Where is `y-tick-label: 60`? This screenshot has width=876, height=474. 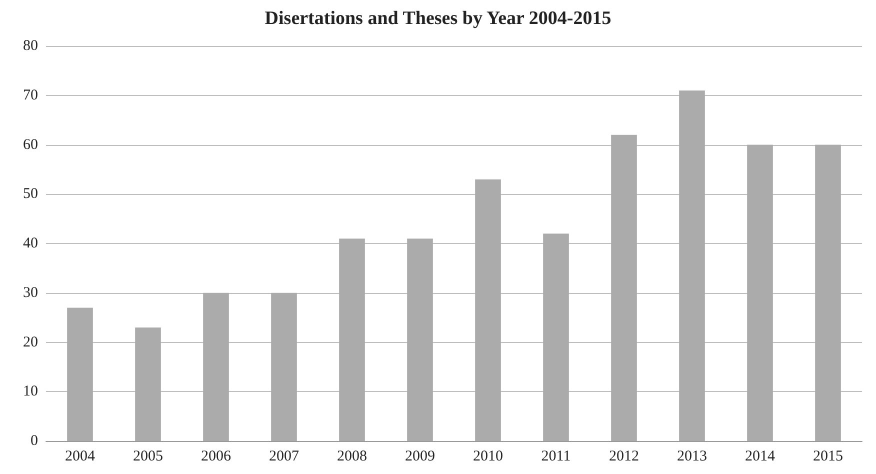
y-tick-label: 60 is located at coordinates (30, 144).